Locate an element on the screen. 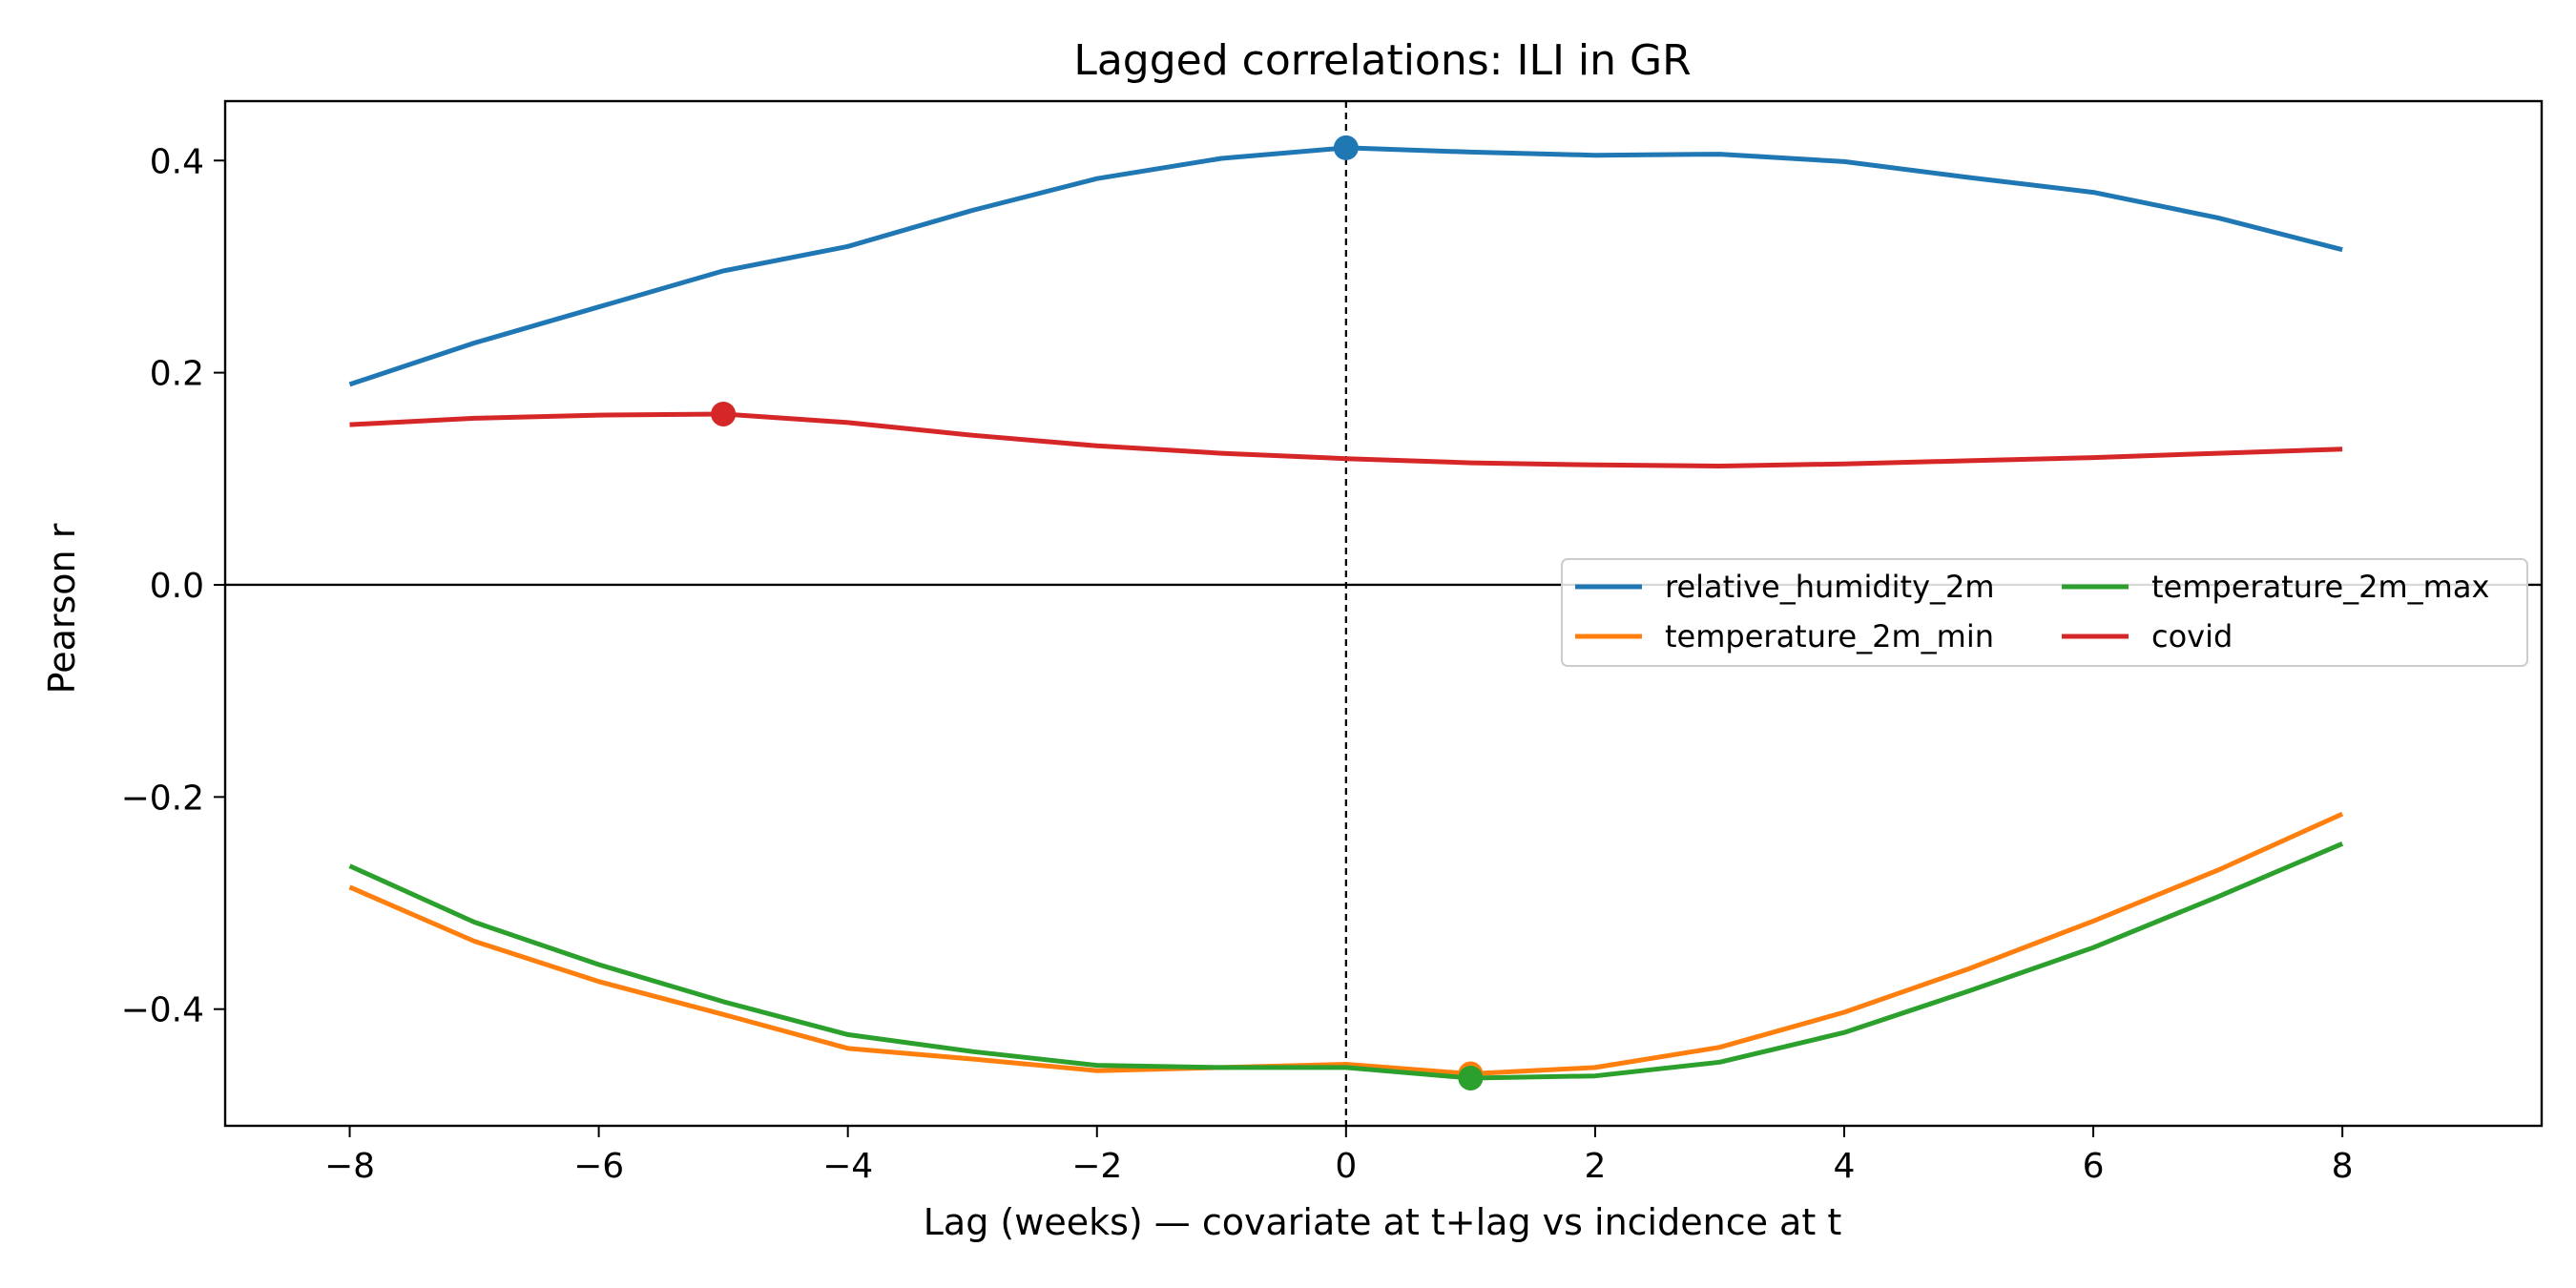 The height and width of the screenshot is (1288, 2576). x-tick-label: −4 is located at coordinates (847, 1166).